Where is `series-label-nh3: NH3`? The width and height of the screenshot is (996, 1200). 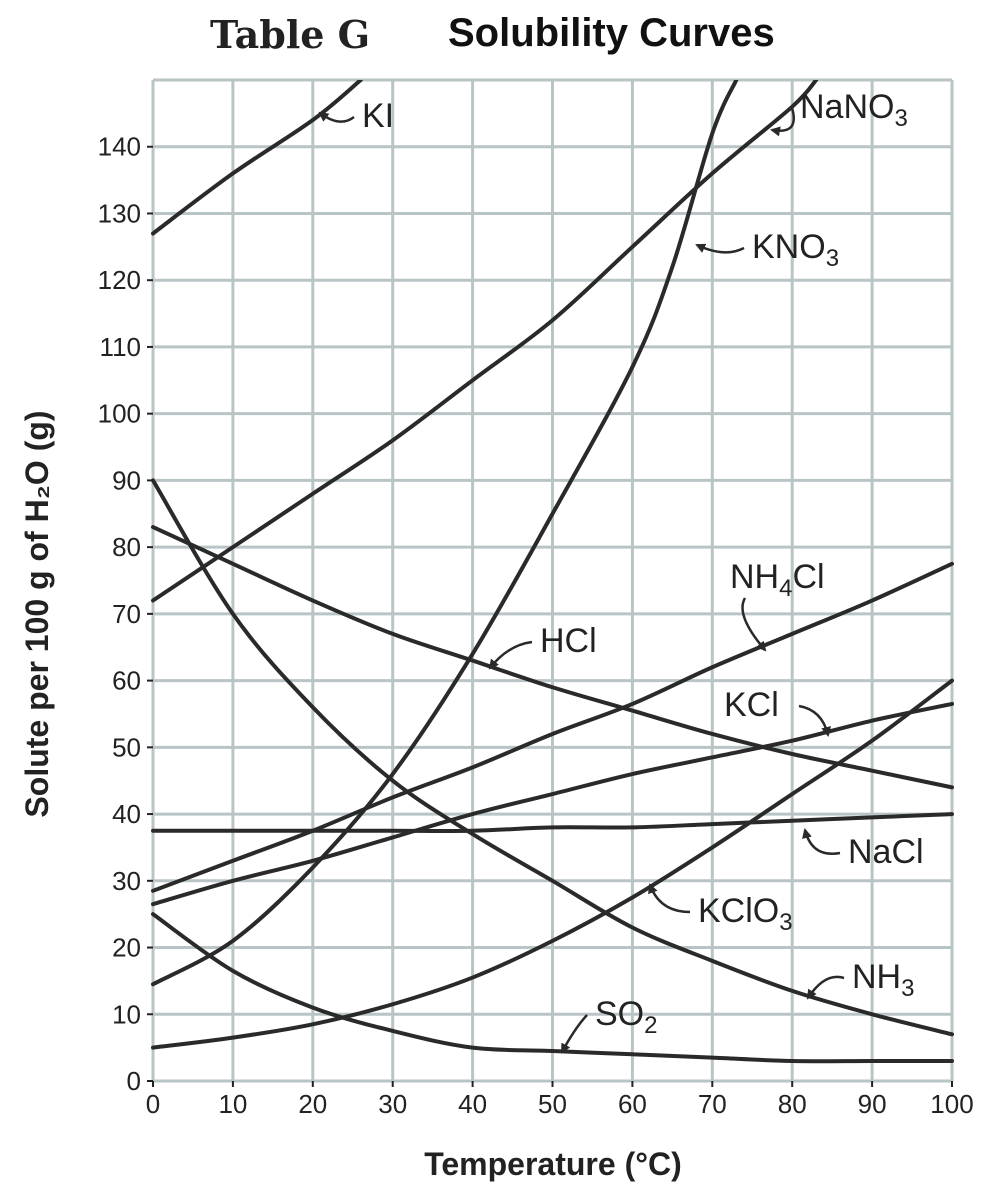 series-label-nh3: NH3 is located at coordinates (883, 980).